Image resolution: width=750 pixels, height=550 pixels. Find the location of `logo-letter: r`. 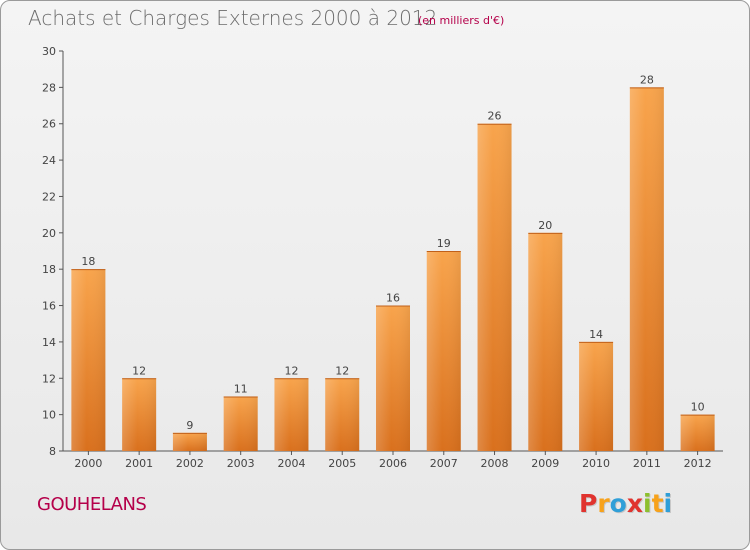

logo-letter: r is located at coordinates (603, 503).